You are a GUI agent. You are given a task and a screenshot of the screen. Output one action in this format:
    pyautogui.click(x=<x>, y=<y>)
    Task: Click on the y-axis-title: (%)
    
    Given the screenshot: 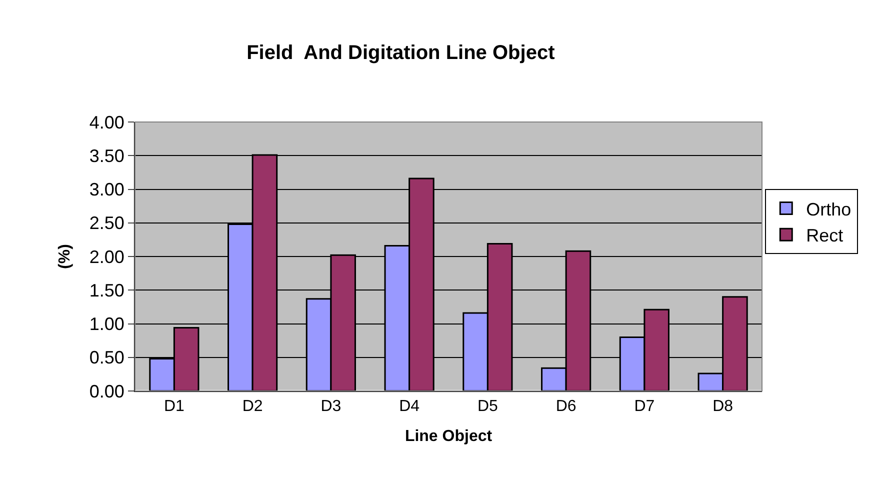 What is the action you would take?
    pyautogui.click(x=65, y=256)
    